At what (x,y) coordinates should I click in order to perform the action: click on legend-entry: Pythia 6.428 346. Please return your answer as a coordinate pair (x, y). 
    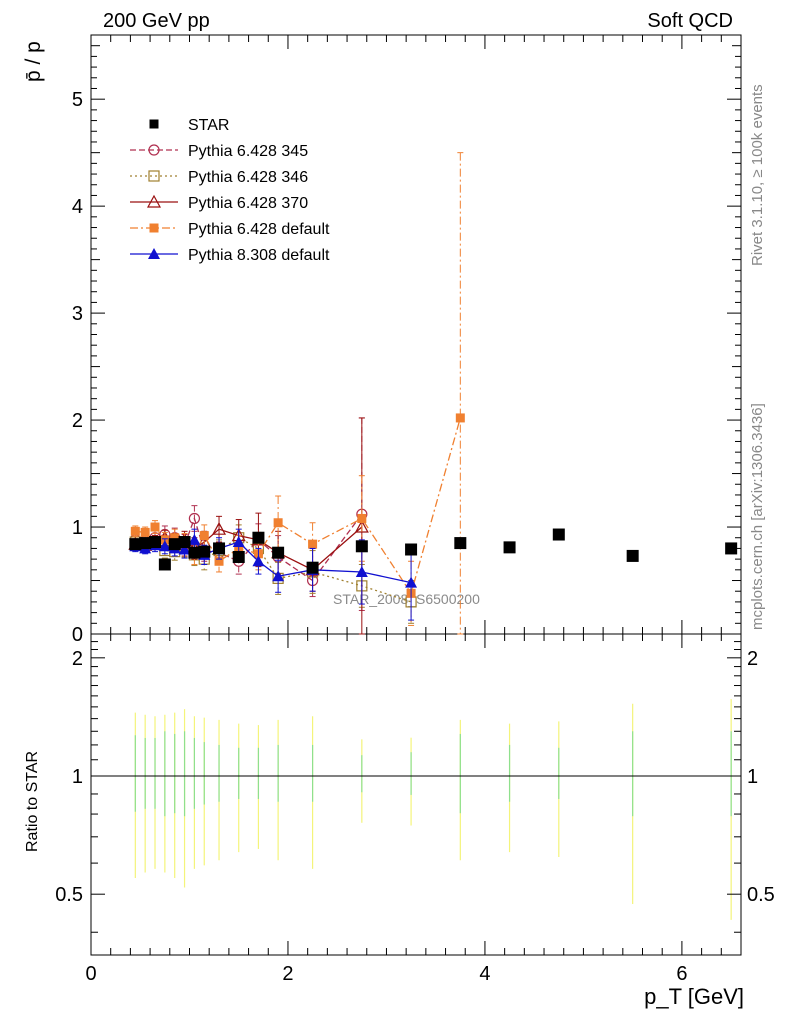
    Looking at the image, I should click on (219, 177).